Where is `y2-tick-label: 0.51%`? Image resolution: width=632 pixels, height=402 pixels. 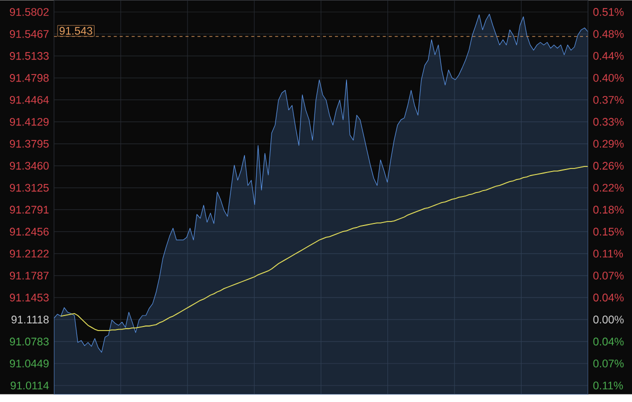 y2-tick-label: 0.51% is located at coordinates (608, 12).